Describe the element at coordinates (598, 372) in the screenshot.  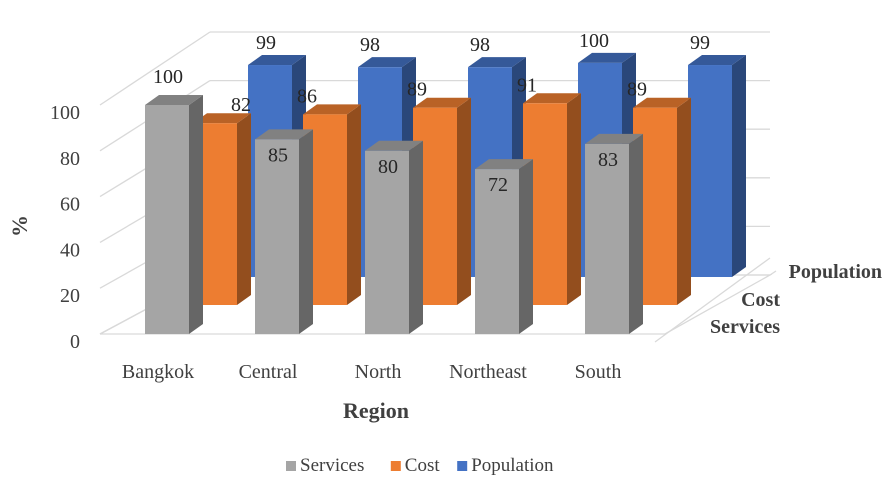
I see `category-label: South` at that location.